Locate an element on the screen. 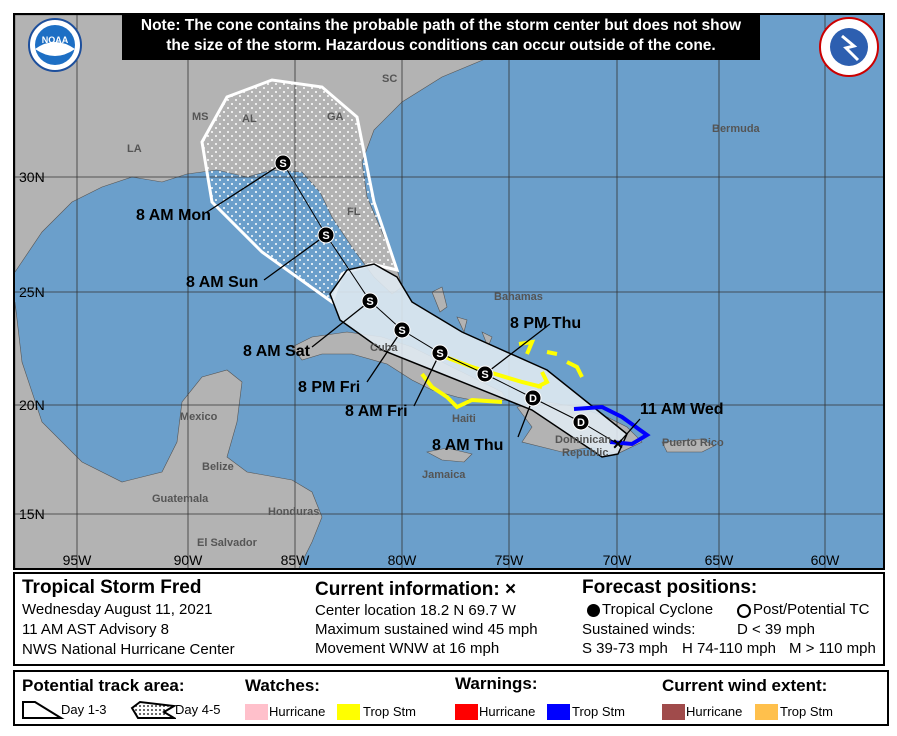  lat-label: 30N is located at coordinates (32, 177).